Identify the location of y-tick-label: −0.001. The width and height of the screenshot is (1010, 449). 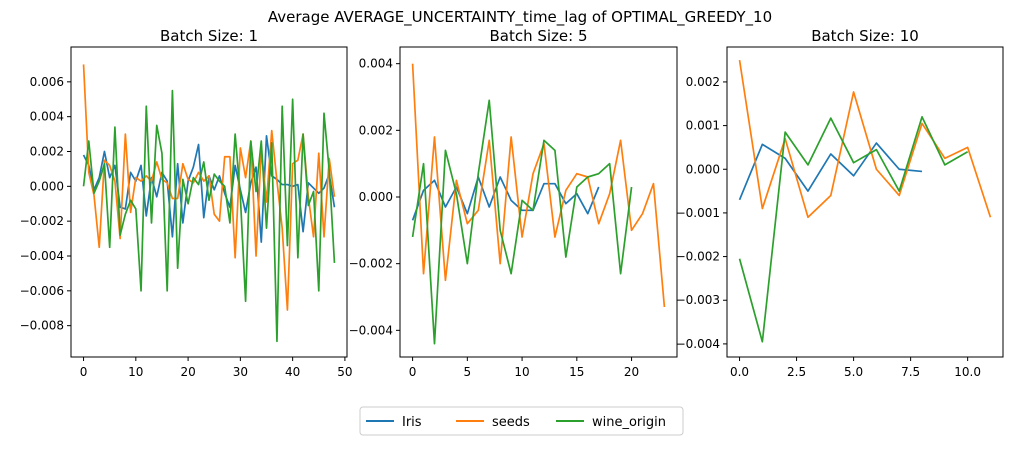
(698, 213).